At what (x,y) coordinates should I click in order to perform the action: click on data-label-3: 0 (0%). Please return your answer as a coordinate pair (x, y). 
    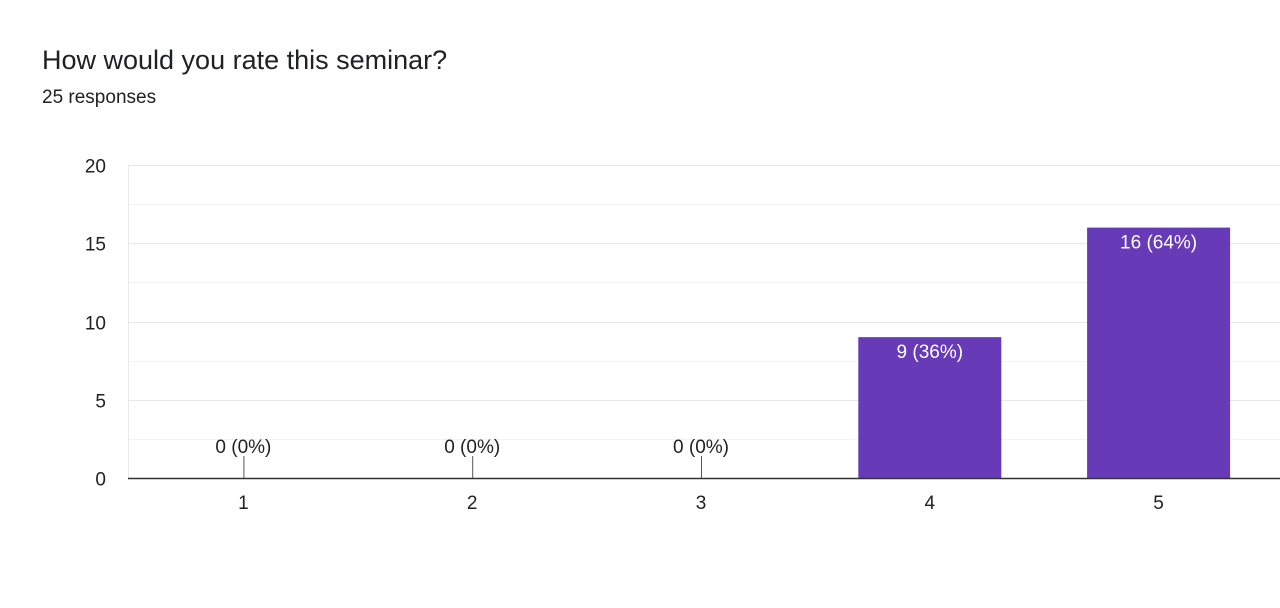
    Looking at the image, I should click on (701, 447).